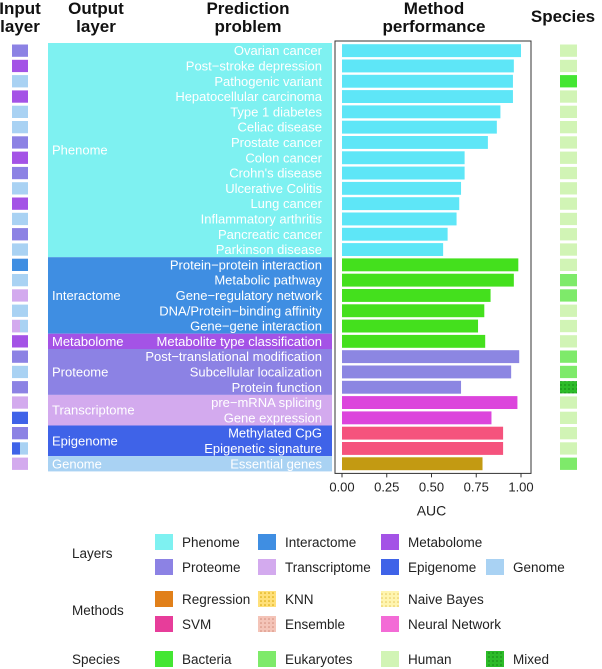 The height and width of the screenshot is (669, 602). Describe the element at coordinates (262, 218) in the screenshot. I see `problem-label: Inflammatory arthritis` at that location.